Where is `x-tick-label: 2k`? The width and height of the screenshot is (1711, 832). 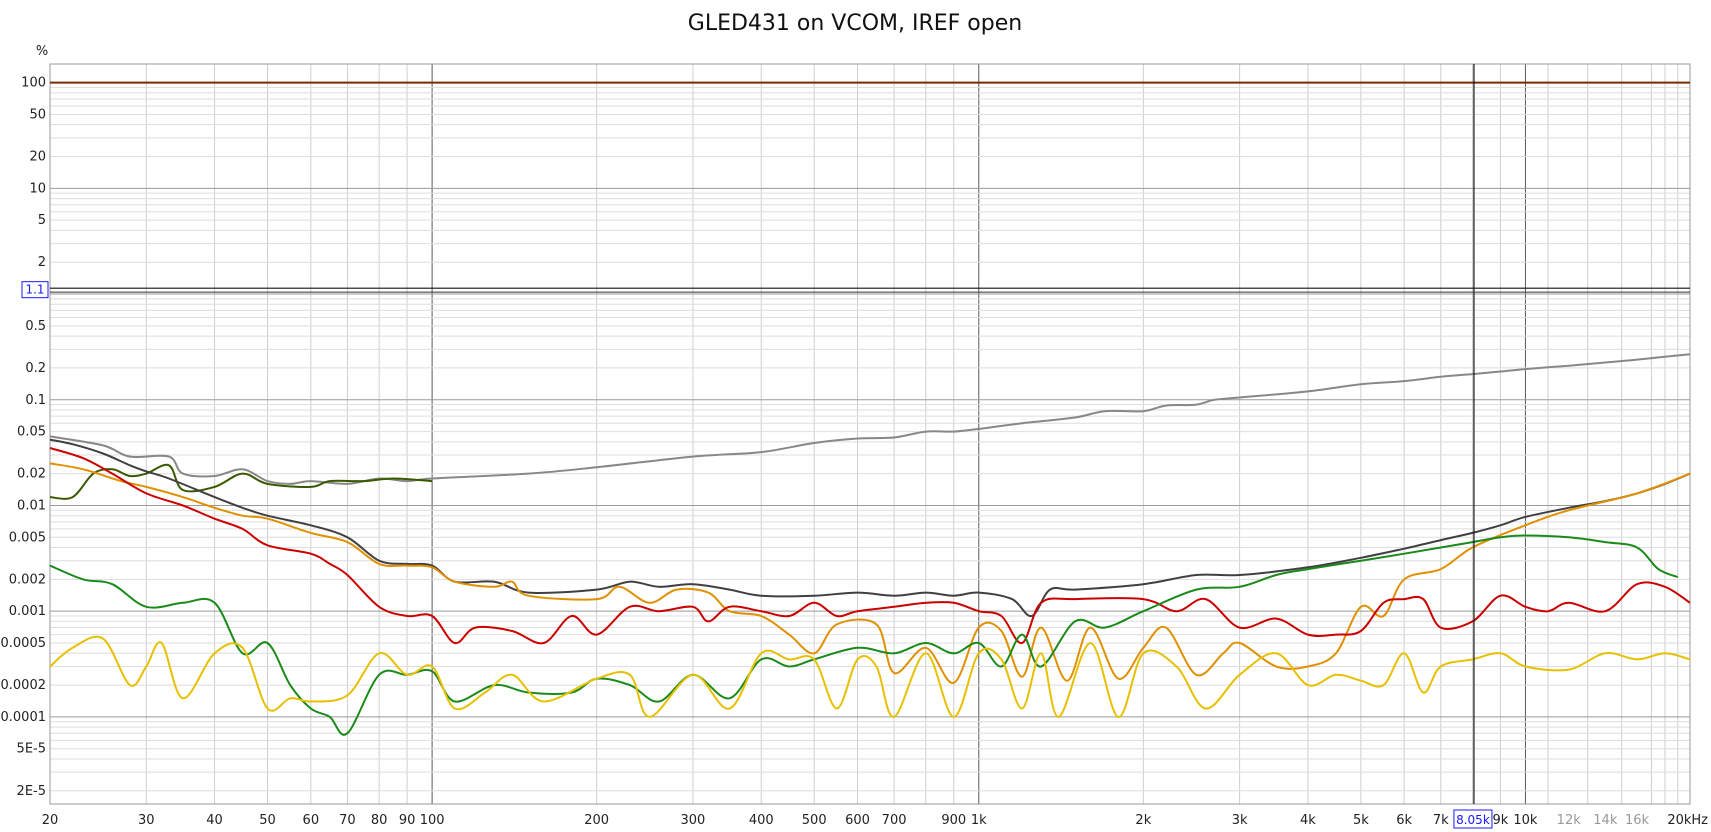
x-tick-label: 2k is located at coordinates (1143, 820).